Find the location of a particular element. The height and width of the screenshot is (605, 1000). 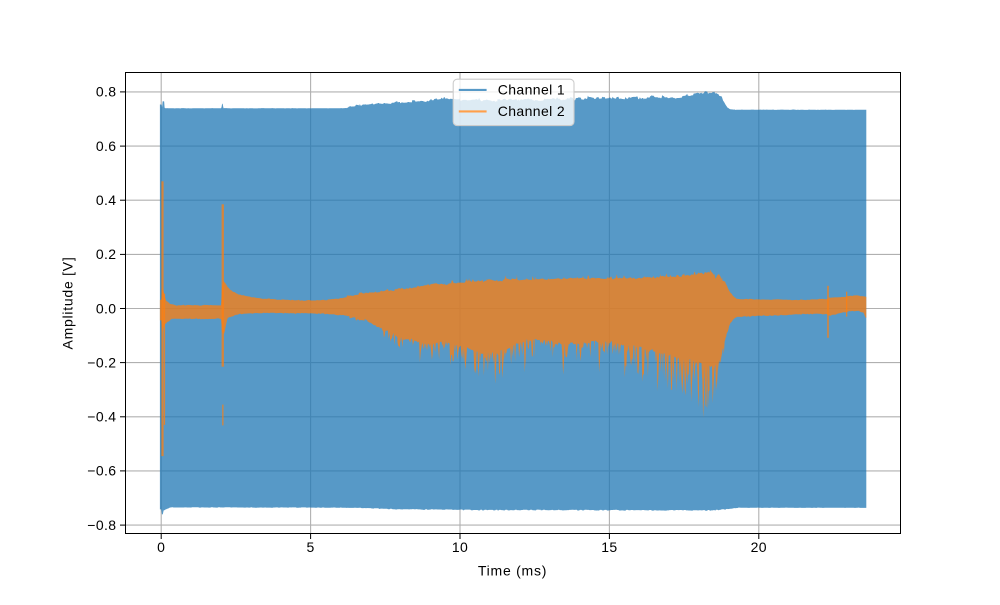

svg-text: 0.2 is located at coordinates (106, 254).